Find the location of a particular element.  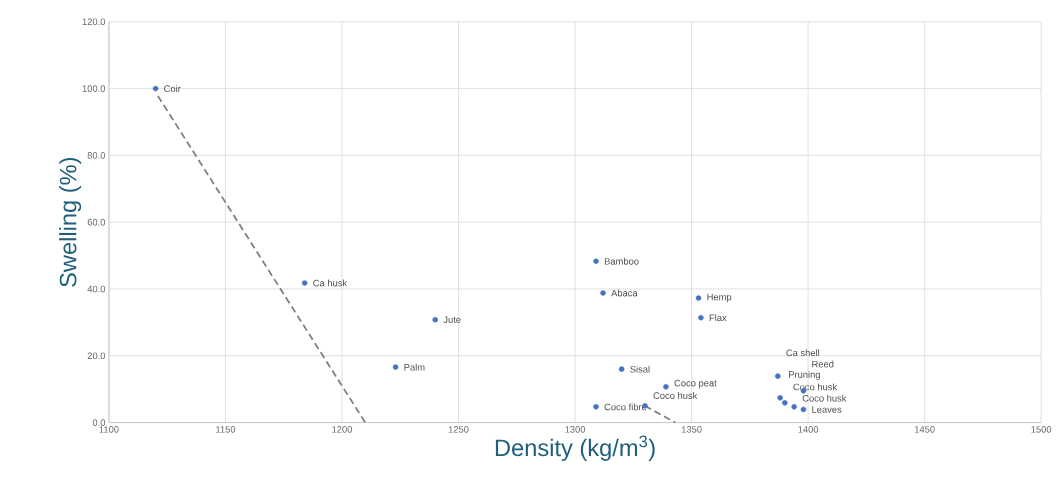

y-tick-label: 60.0 is located at coordinates (96, 222).